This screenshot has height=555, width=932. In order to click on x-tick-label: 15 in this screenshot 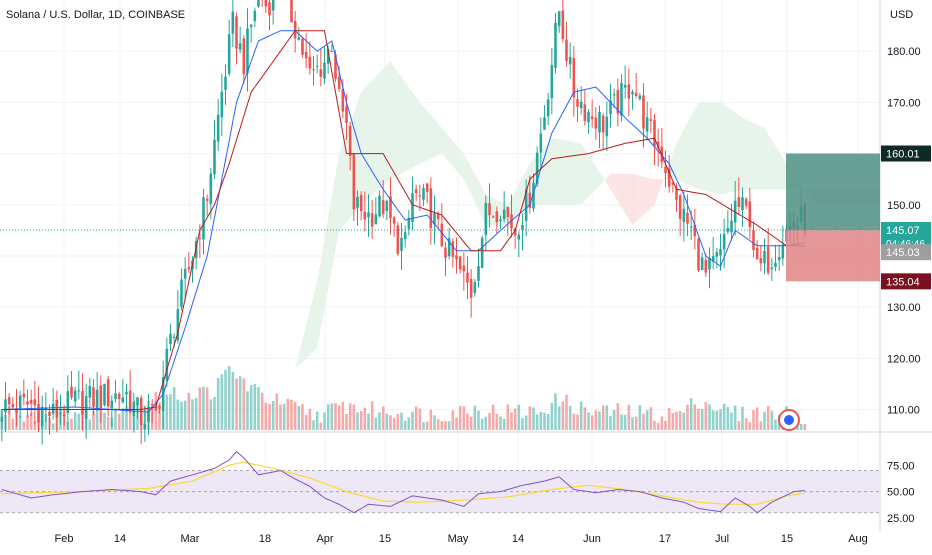, I will do `click(385, 539)`.